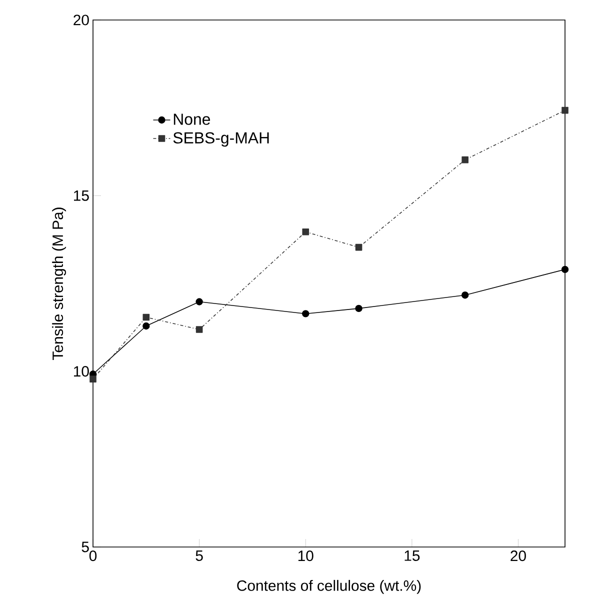 The width and height of the screenshot is (593, 599). Describe the element at coordinates (59, 284) in the screenshot. I see `y-axis-title: Tensile strength (M Pa)` at that location.